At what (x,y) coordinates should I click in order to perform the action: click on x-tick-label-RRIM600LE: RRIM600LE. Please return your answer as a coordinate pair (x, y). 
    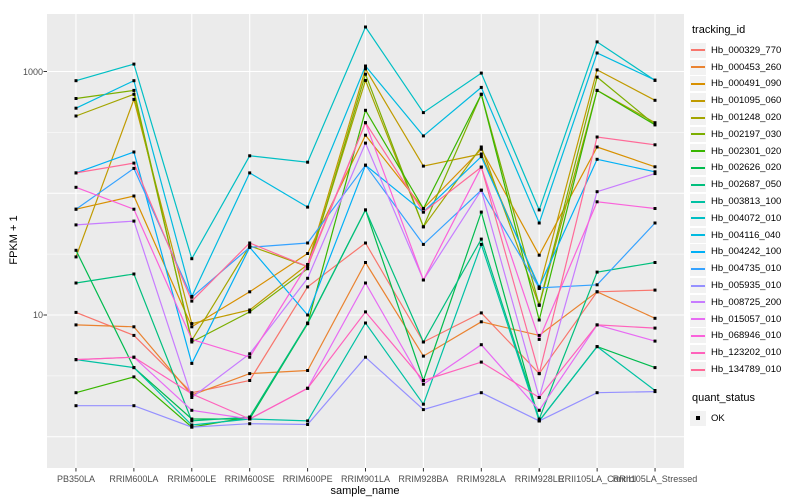
    Looking at the image, I should click on (192, 479).